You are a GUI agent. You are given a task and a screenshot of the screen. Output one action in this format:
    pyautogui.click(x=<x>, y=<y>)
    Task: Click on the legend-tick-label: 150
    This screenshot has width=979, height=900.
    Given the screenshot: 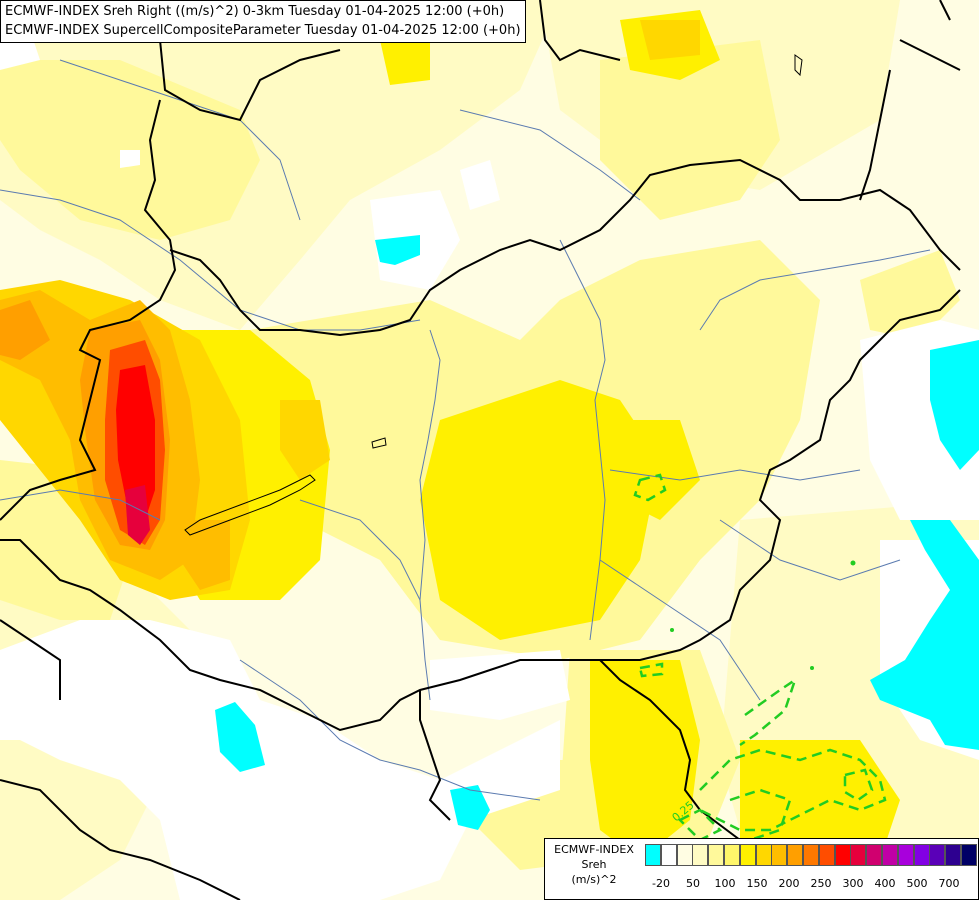 What is the action you would take?
    pyautogui.click(x=757, y=883)
    